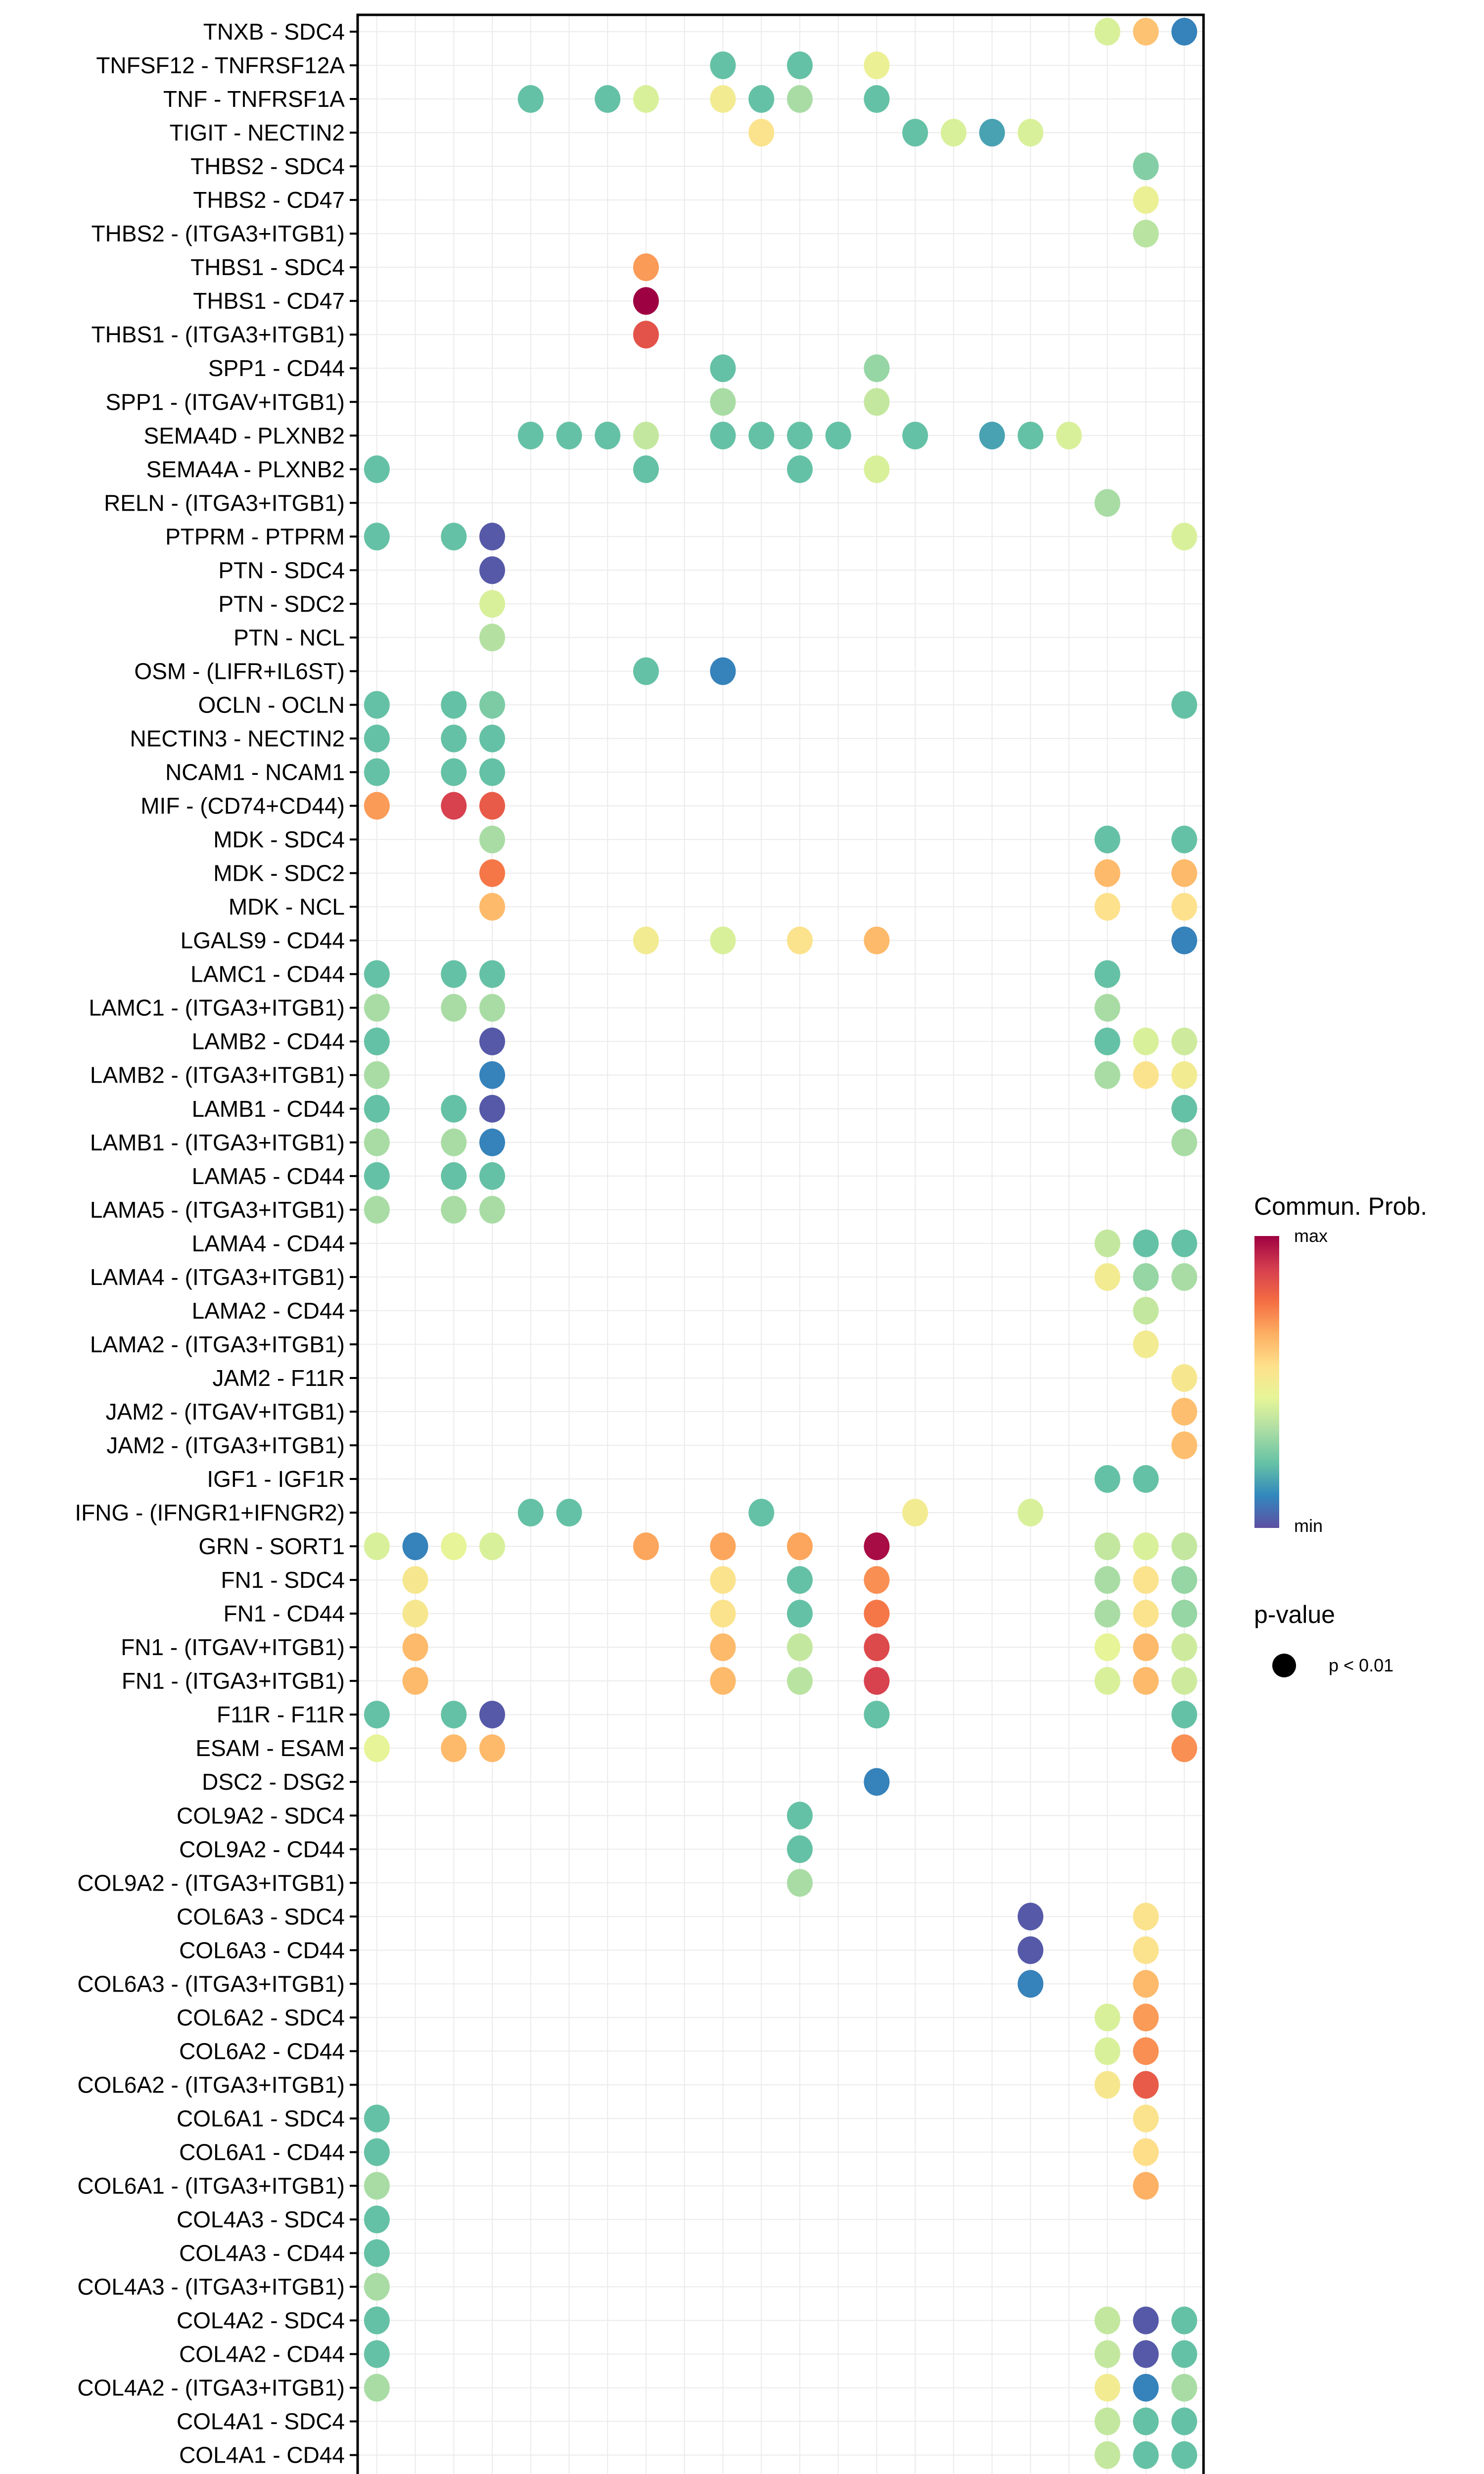  Describe the element at coordinates (211, 2287) in the screenshot. I see `y-tick-label: COL4A3 - (ITGA3+ITGB1)` at that location.